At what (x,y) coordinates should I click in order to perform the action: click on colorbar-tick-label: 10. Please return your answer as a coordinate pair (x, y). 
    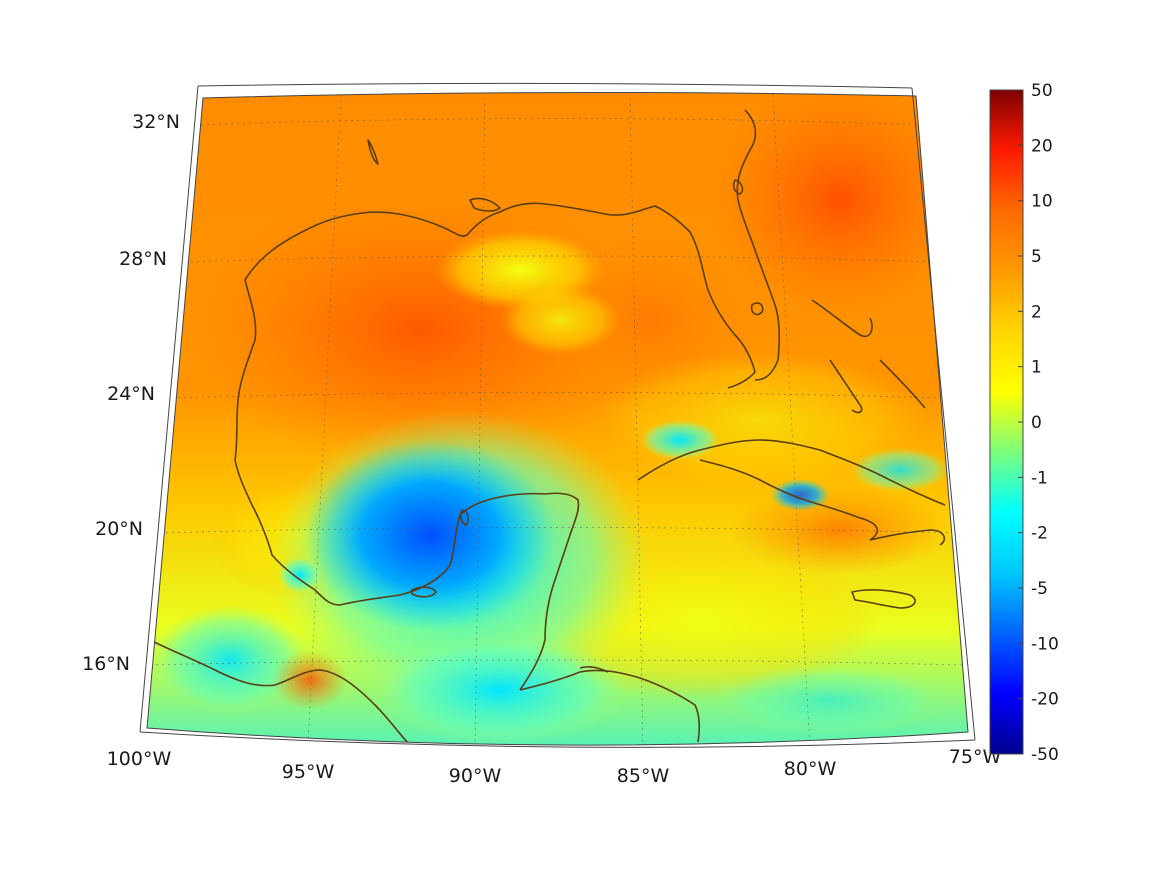
    Looking at the image, I should click on (1042, 202).